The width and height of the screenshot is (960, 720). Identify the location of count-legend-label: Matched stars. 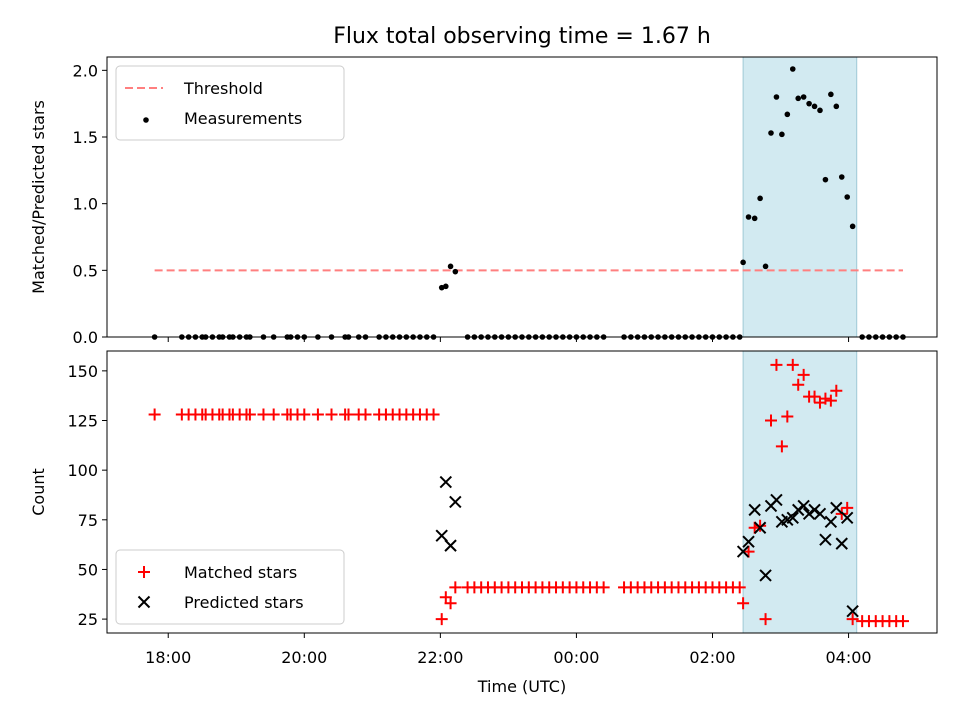
(240, 572).